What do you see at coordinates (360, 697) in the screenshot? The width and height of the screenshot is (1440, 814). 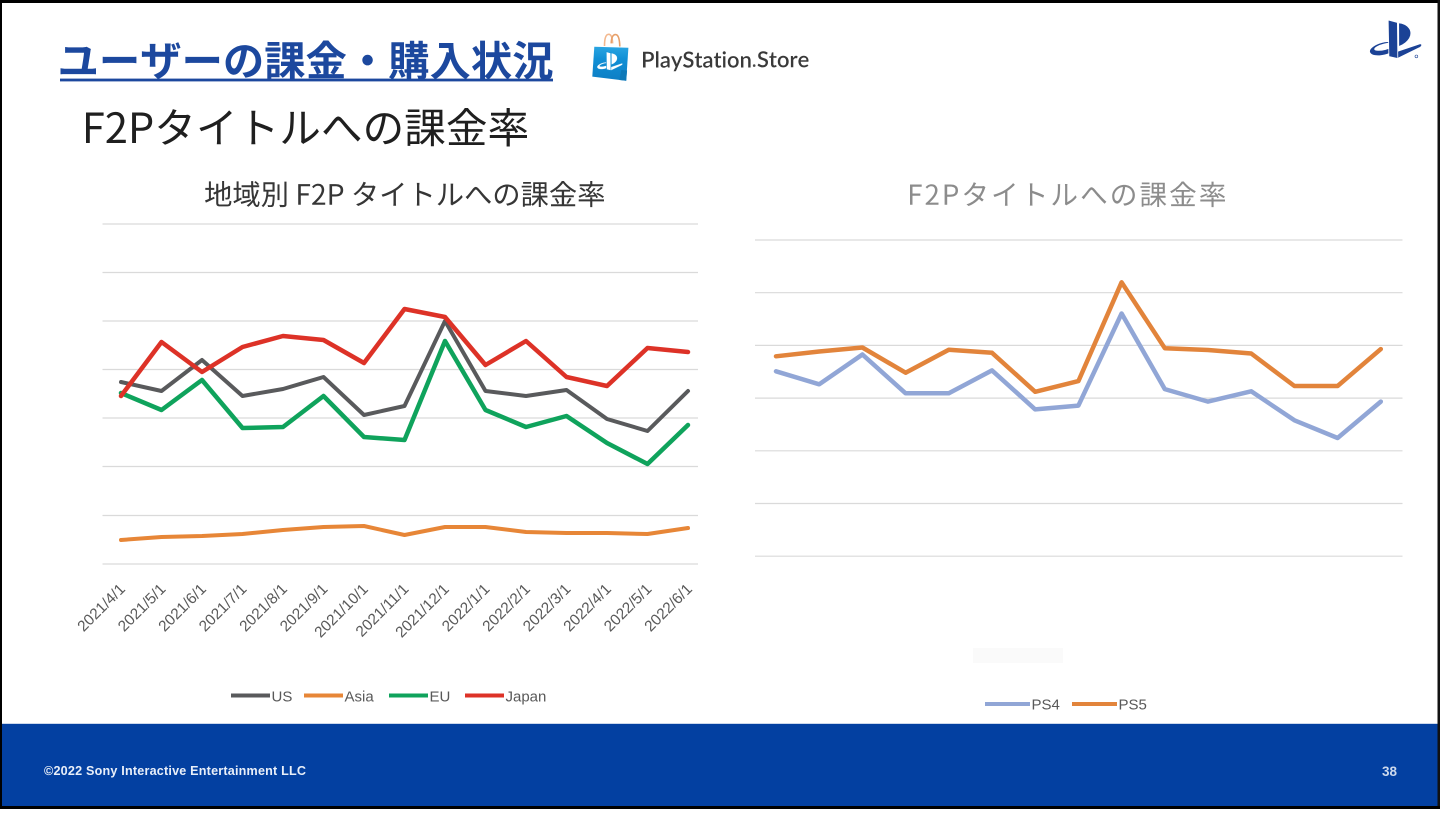 I see `svg-text: Asia` at bounding box center [360, 697].